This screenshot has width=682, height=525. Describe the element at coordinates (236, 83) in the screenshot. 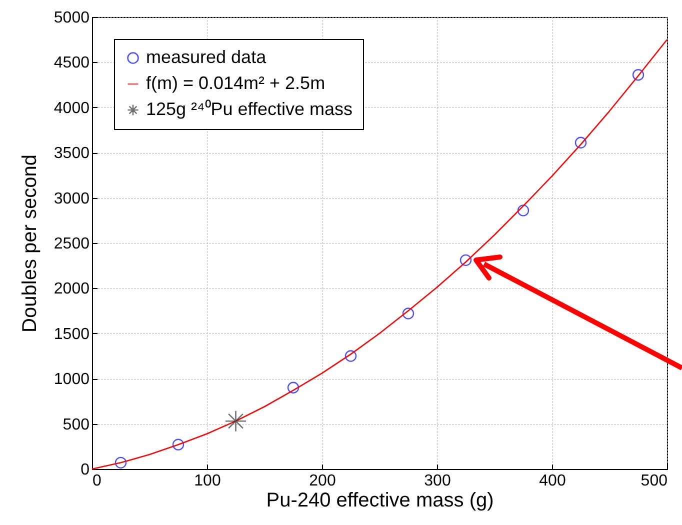

I see `legend-label: f(m) = 0.014m² + 2.5m` at that location.